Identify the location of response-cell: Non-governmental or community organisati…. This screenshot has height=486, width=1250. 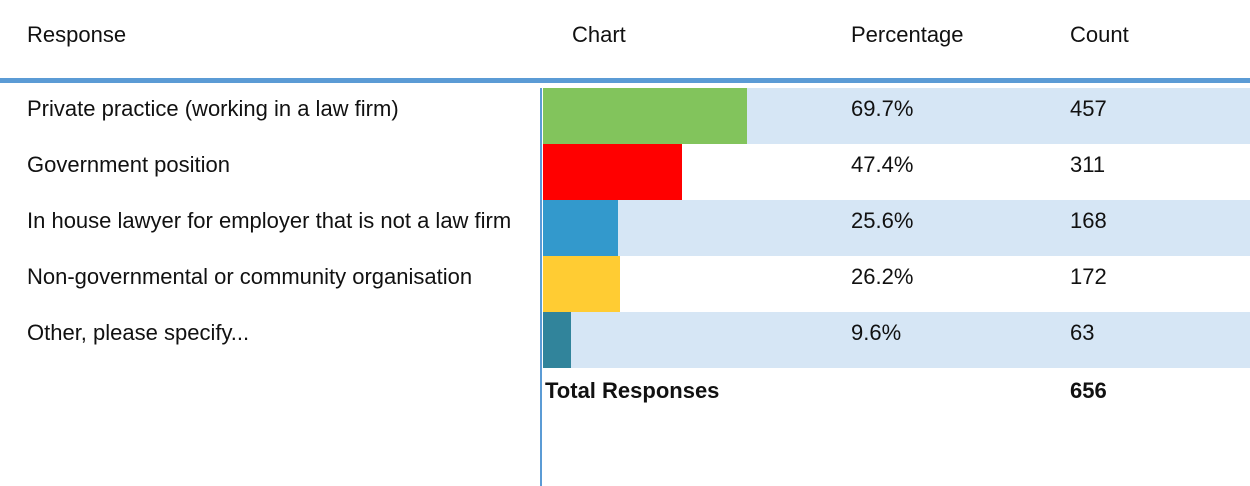
(250, 276).